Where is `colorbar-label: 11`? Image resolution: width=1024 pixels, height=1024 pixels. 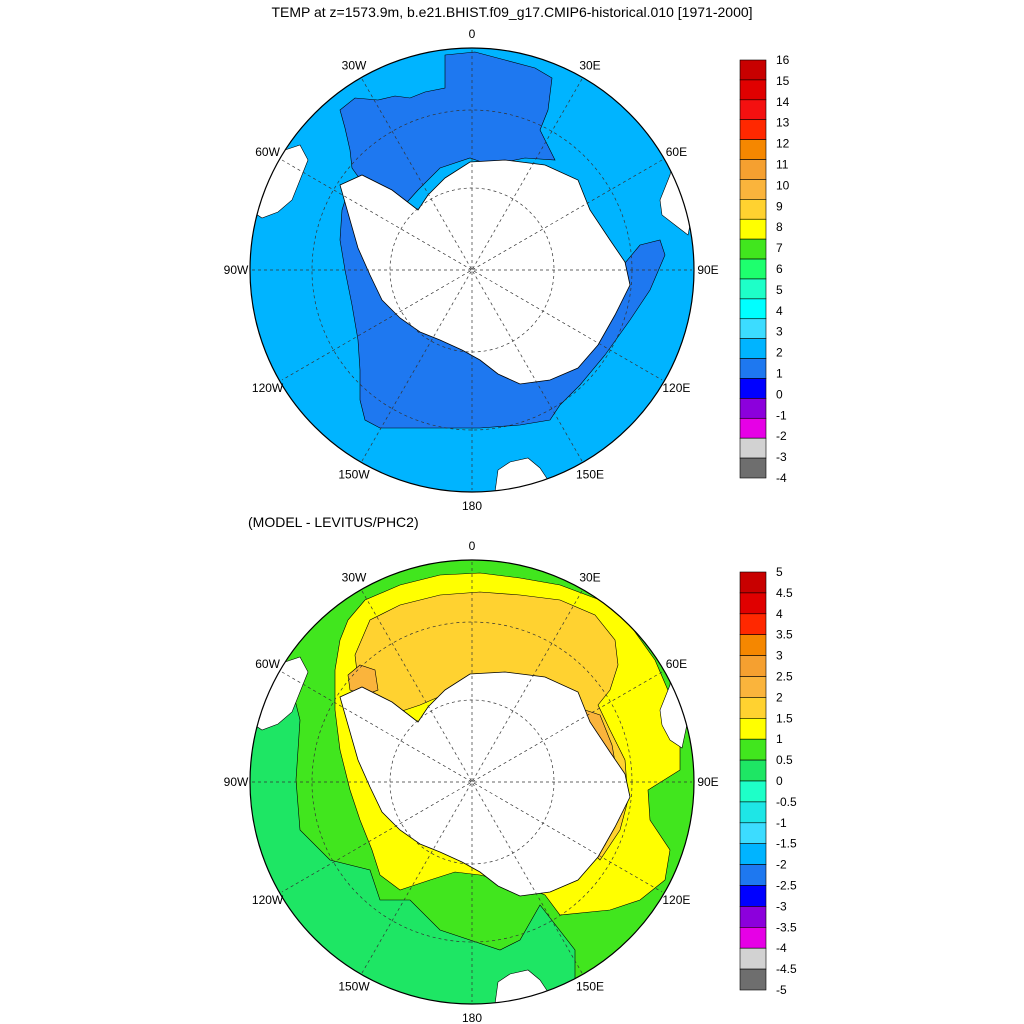
colorbar-label: 11 is located at coordinates (782, 165).